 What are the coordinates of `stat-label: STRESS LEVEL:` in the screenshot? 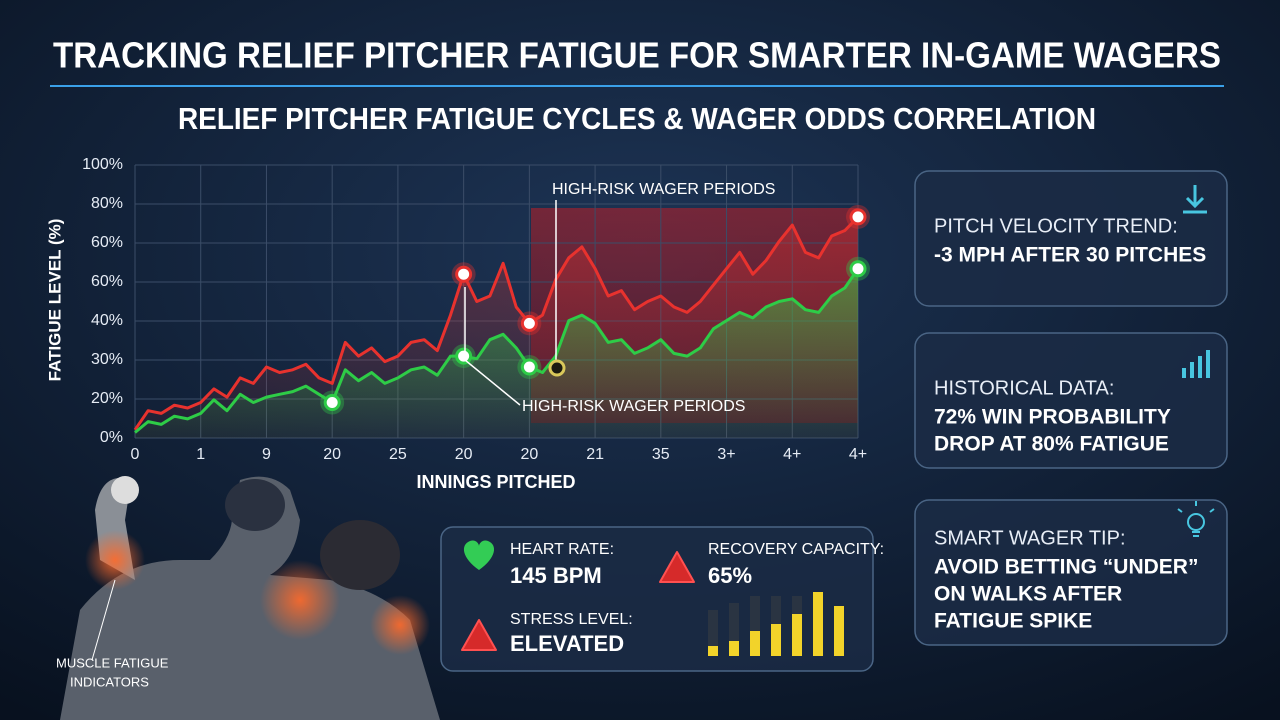 It's located at (571, 619).